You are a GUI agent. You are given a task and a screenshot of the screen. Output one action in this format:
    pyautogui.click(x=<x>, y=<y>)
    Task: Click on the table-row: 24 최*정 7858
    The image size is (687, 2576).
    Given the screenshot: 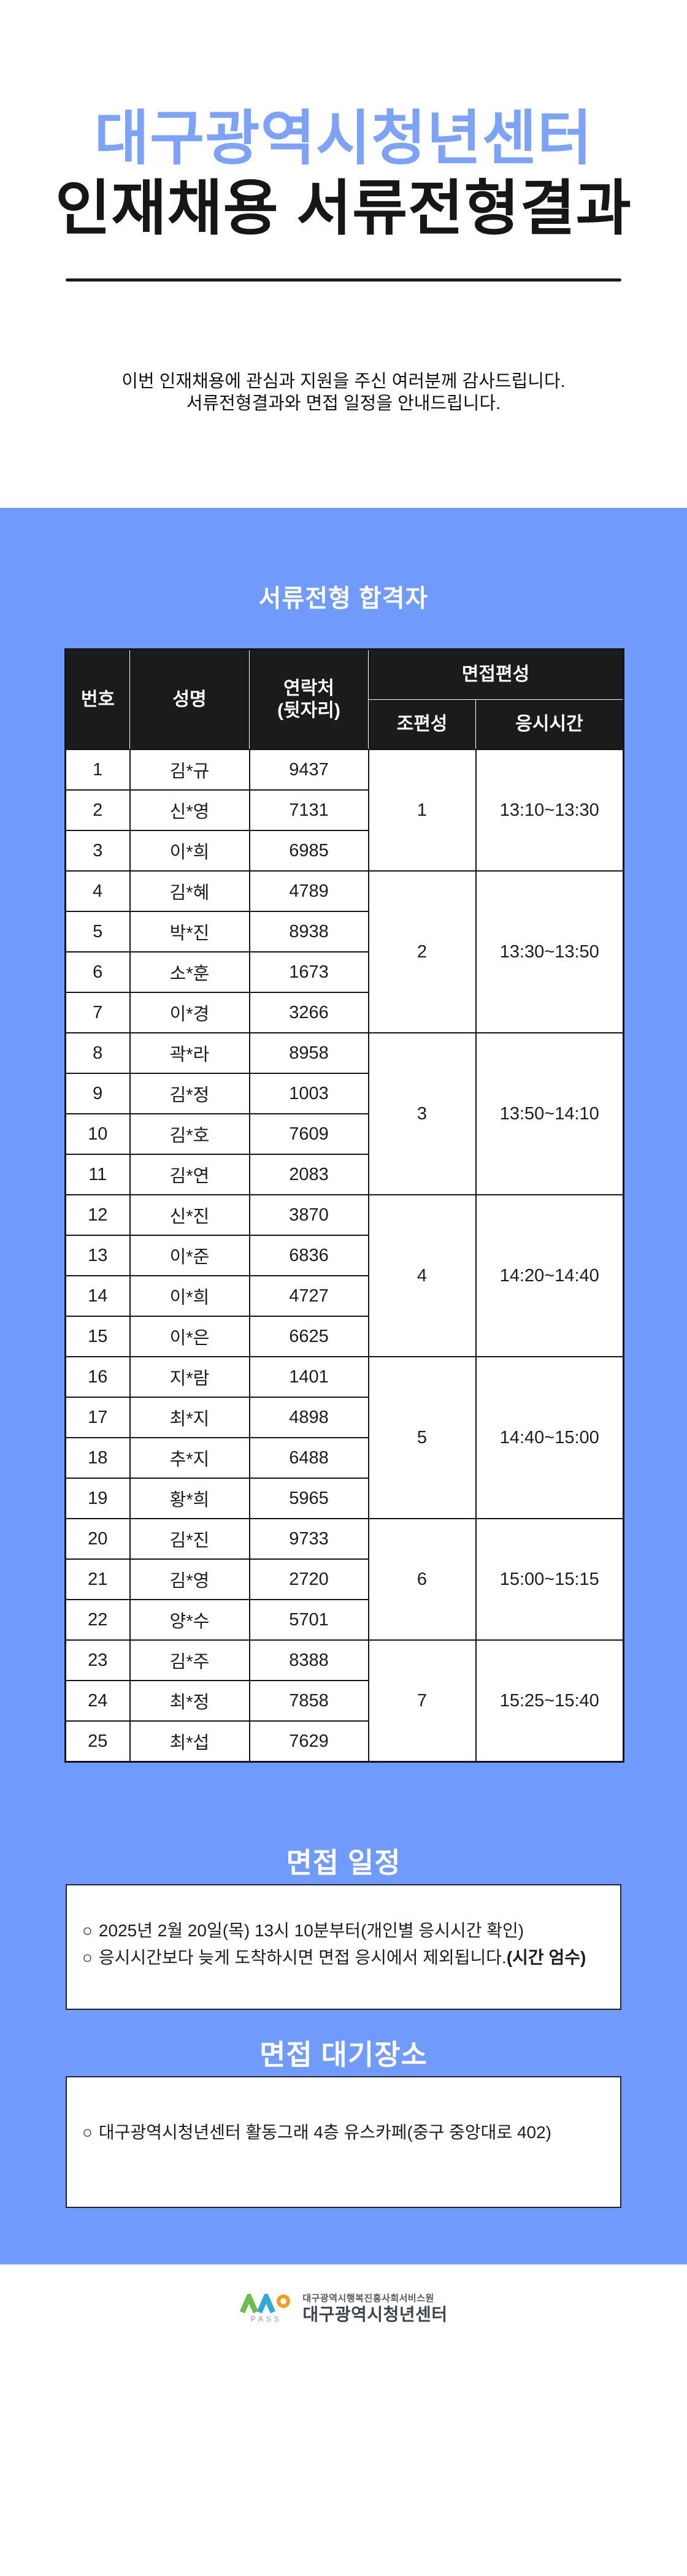 What is the action you would take?
    pyautogui.click(x=344, y=1701)
    